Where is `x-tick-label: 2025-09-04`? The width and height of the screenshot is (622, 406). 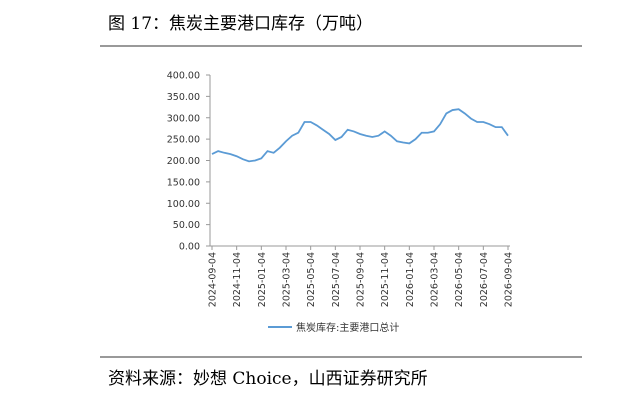 x-tick-label: 2025-09-04 is located at coordinates (361, 279).